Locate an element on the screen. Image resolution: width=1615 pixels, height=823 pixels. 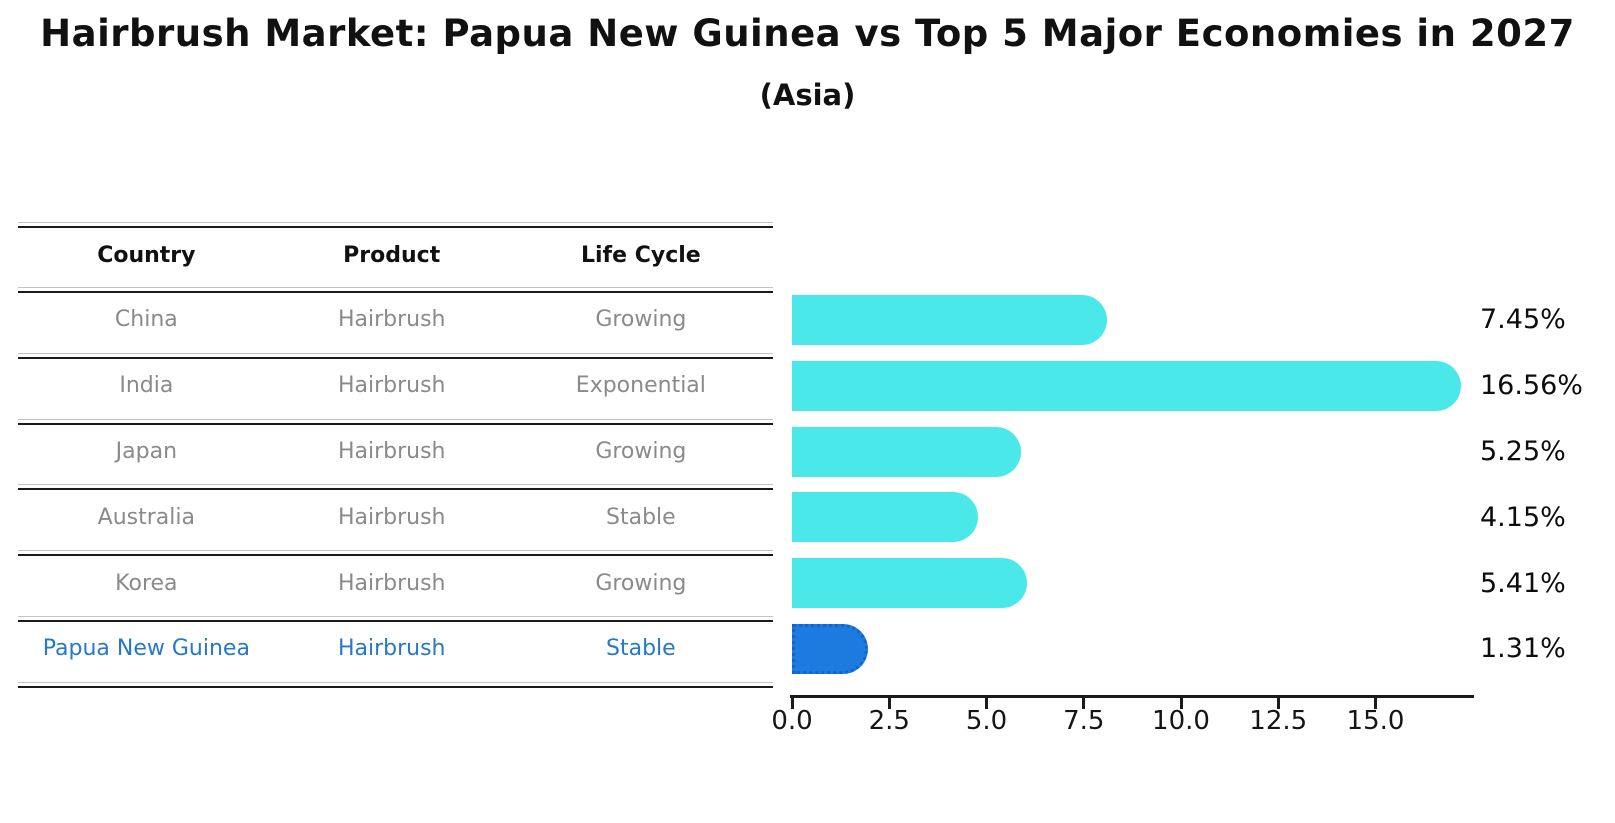
cell-country: Japan is located at coordinates (146, 451).